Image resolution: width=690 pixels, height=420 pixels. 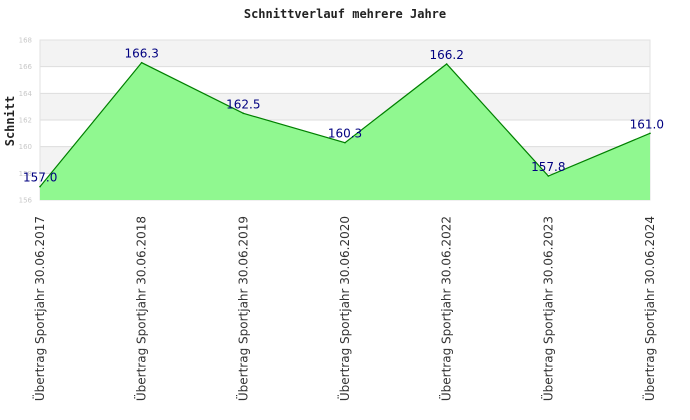 I want to click on y-axis-ticks: 156 158 160 162 164 166 168, so click(x=26, y=121).